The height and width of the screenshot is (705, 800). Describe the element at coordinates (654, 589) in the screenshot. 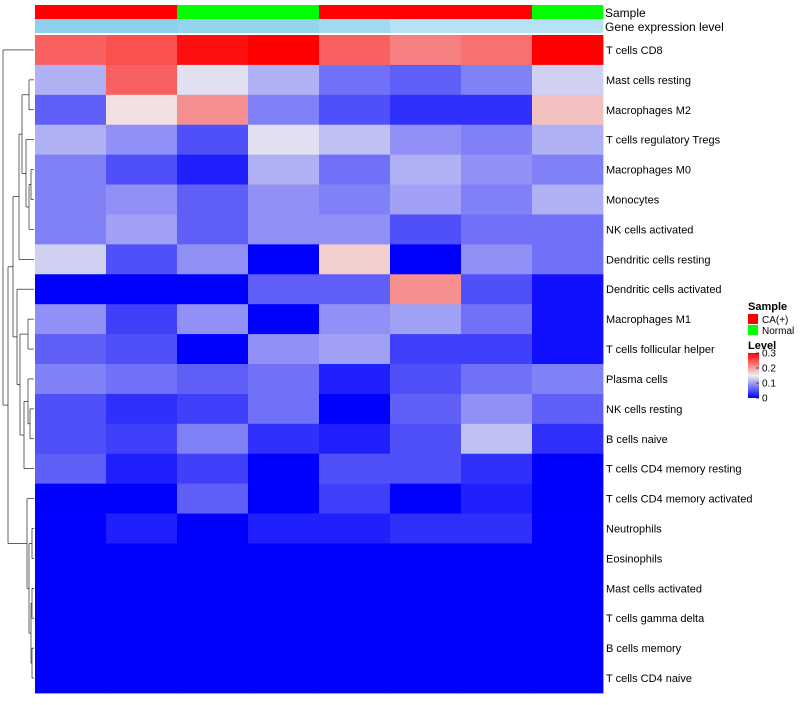

I see `row-label: Mast cells activated` at that location.